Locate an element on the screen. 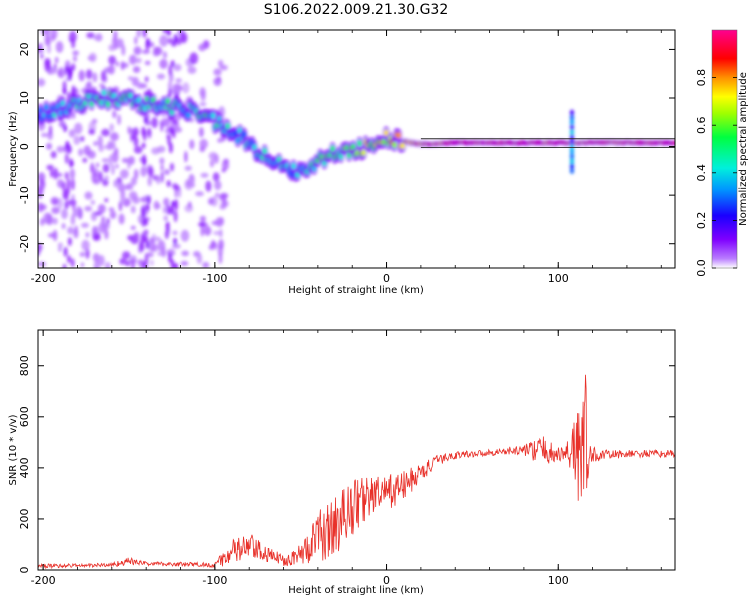 This screenshot has height=604, width=750. snr-y-axis-label: SNR (10 * v/v) is located at coordinates (13, 449).